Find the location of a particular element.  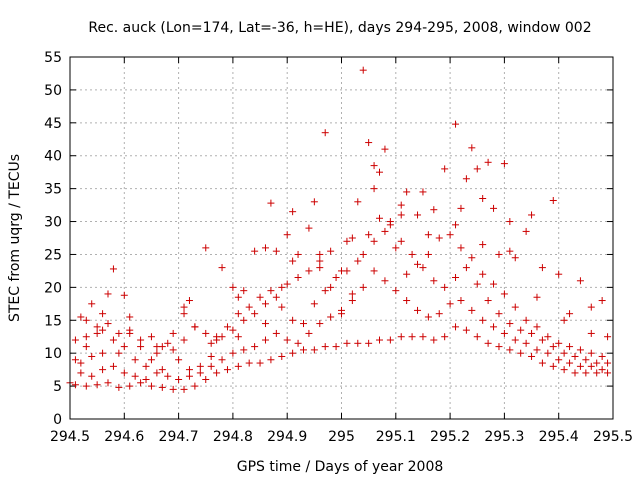

x-tick-label: 295.4 is located at coordinates (559, 437).